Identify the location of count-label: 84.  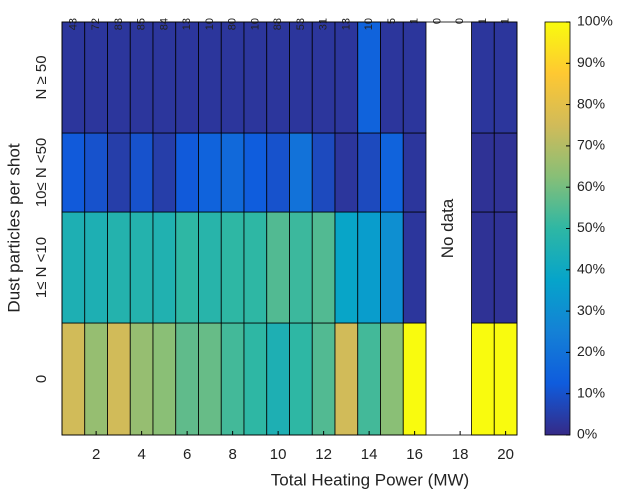
(164, 24).